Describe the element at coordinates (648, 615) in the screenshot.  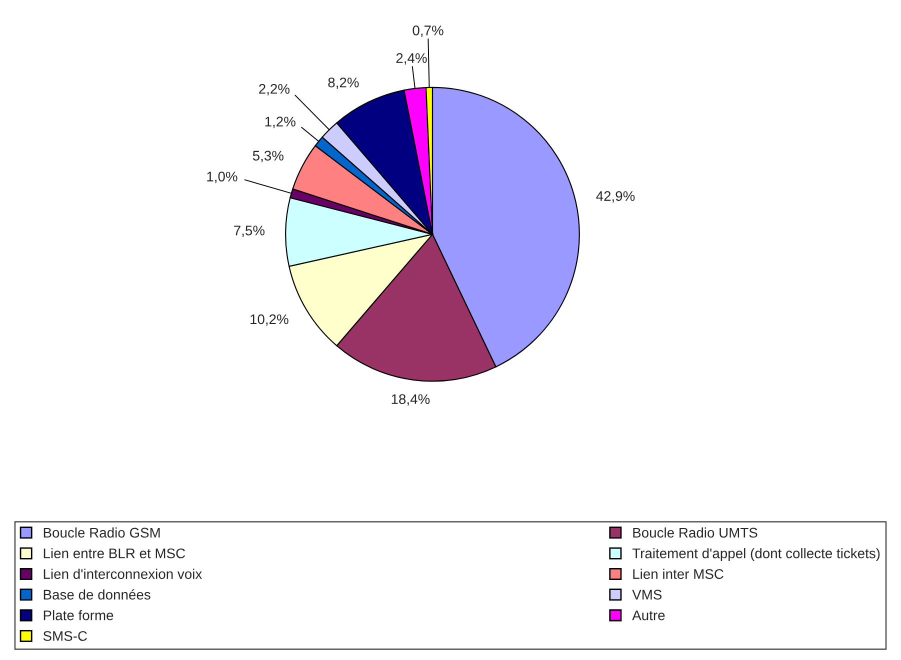
I see `legend-label: Autre` at that location.